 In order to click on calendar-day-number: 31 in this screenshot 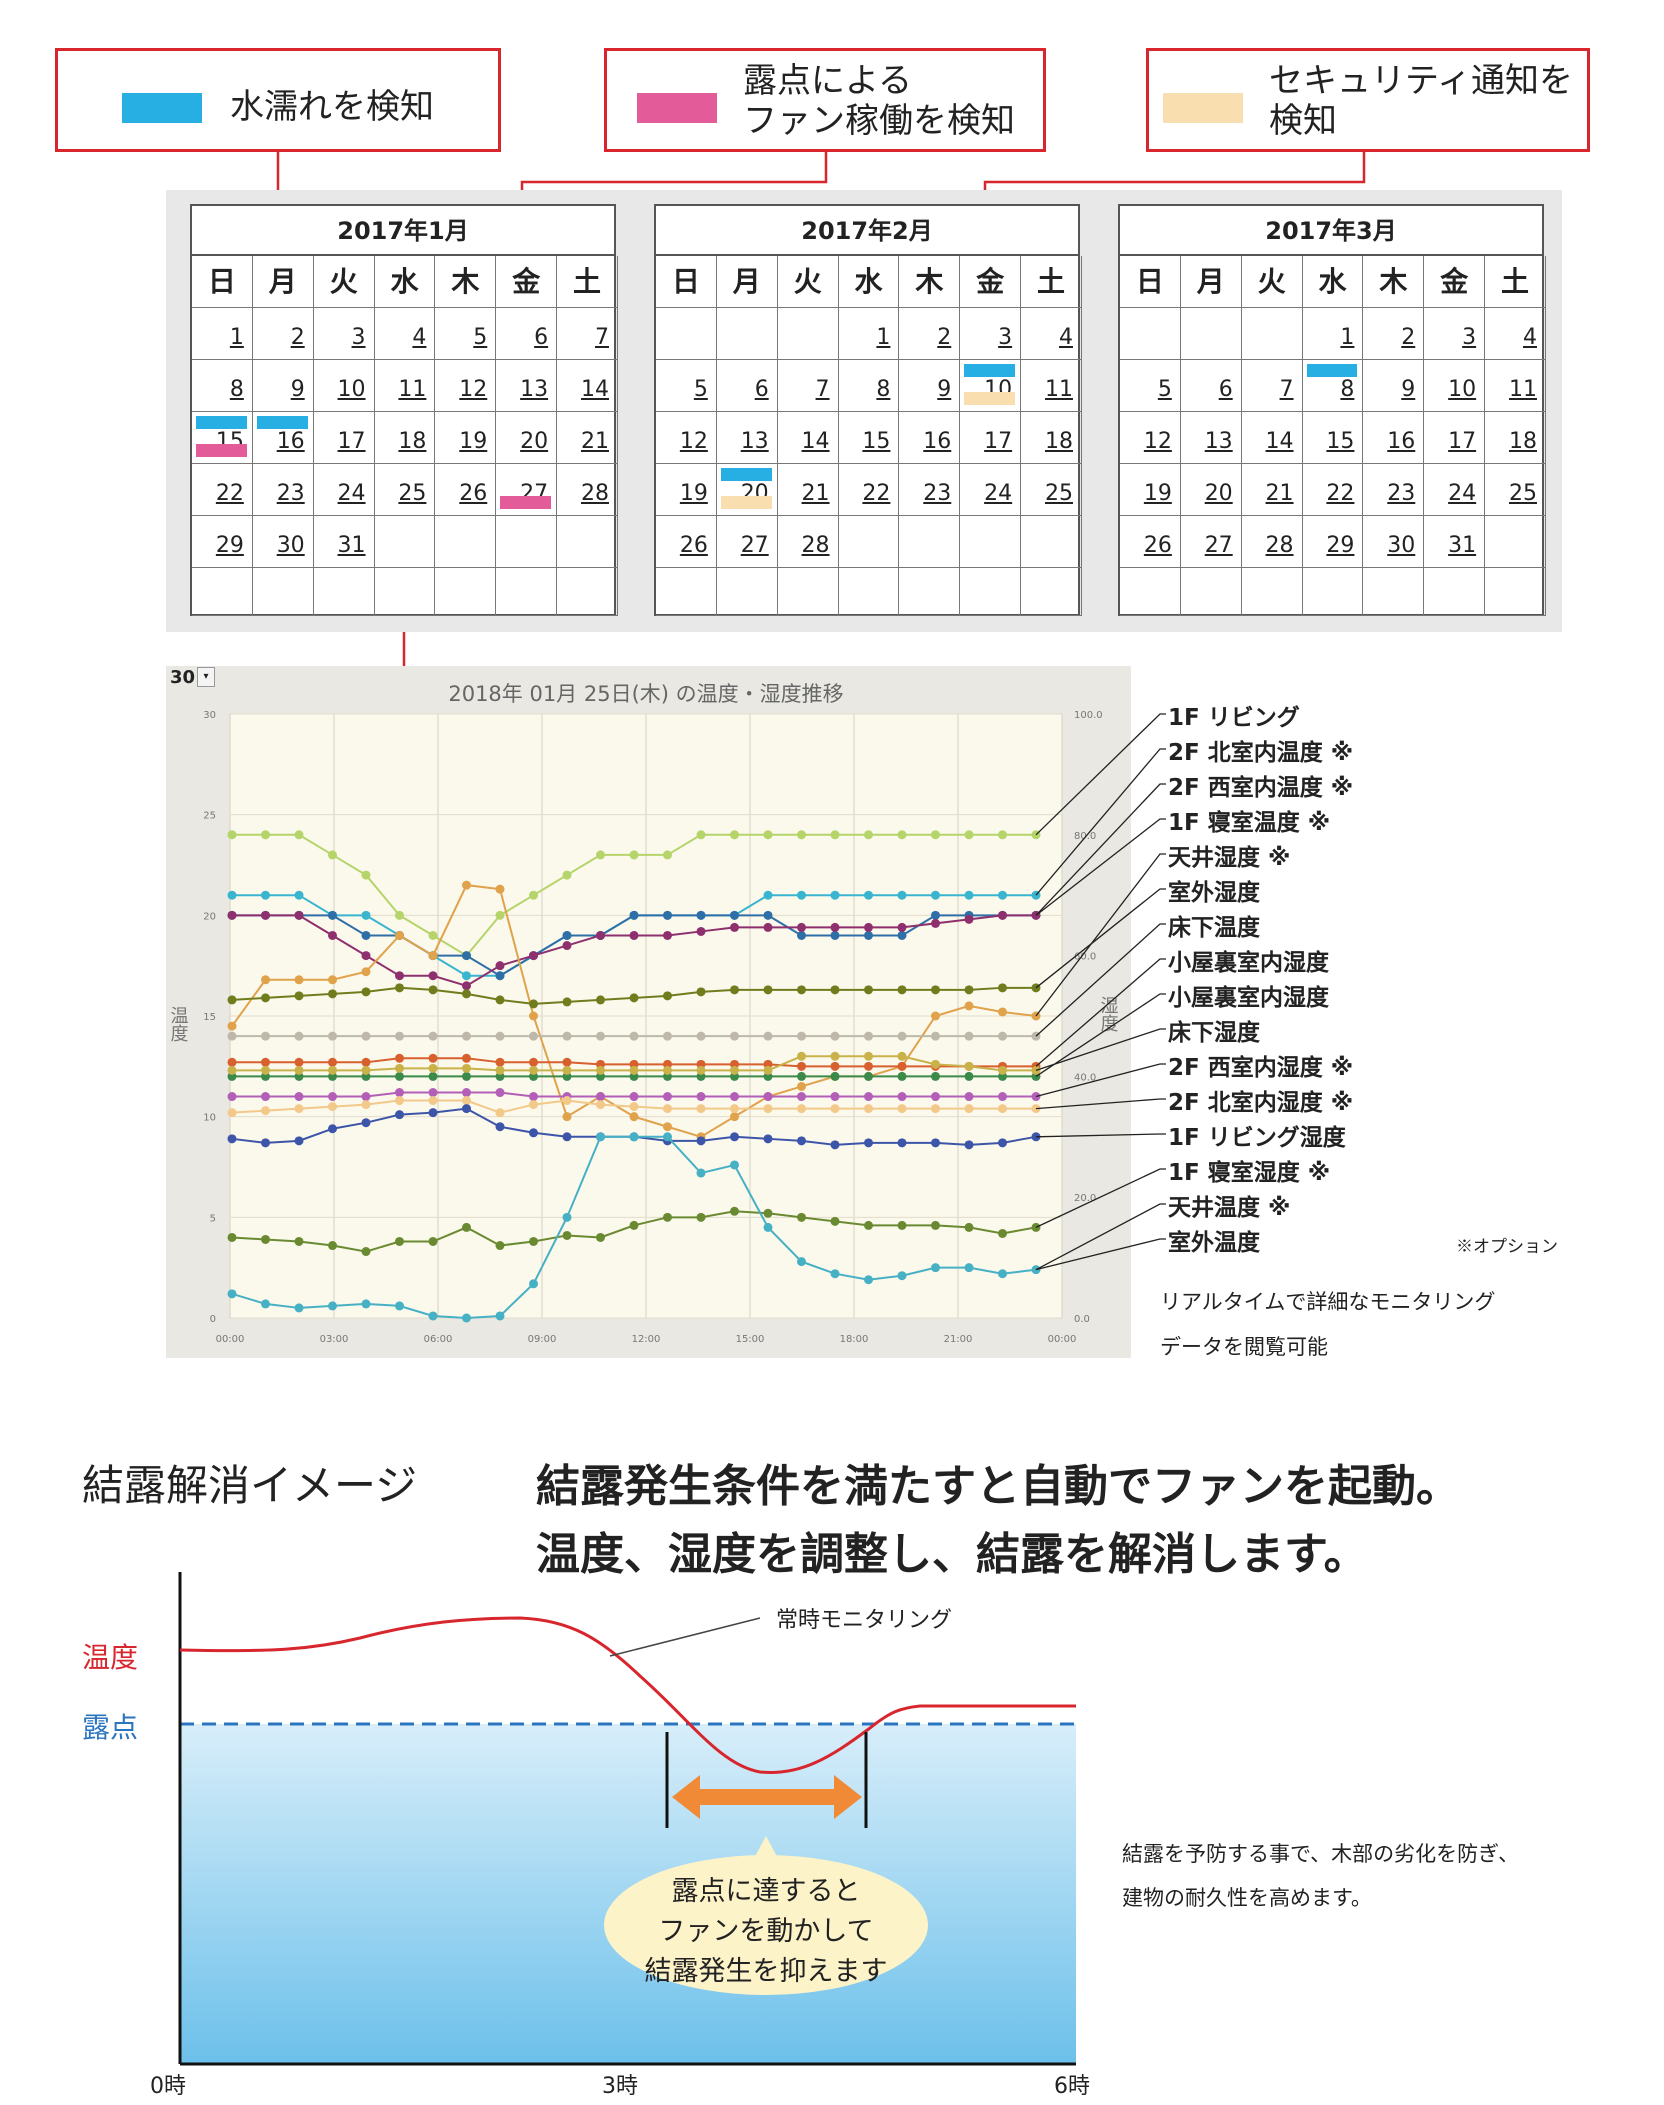, I will do `click(1462, 545)`.